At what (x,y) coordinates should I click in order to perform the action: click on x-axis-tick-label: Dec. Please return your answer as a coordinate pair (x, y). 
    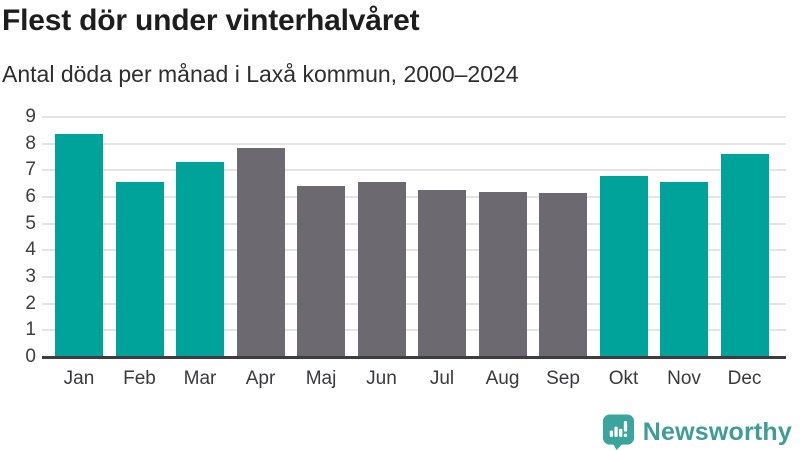
    Looking at the image, I should click on (744, 378).